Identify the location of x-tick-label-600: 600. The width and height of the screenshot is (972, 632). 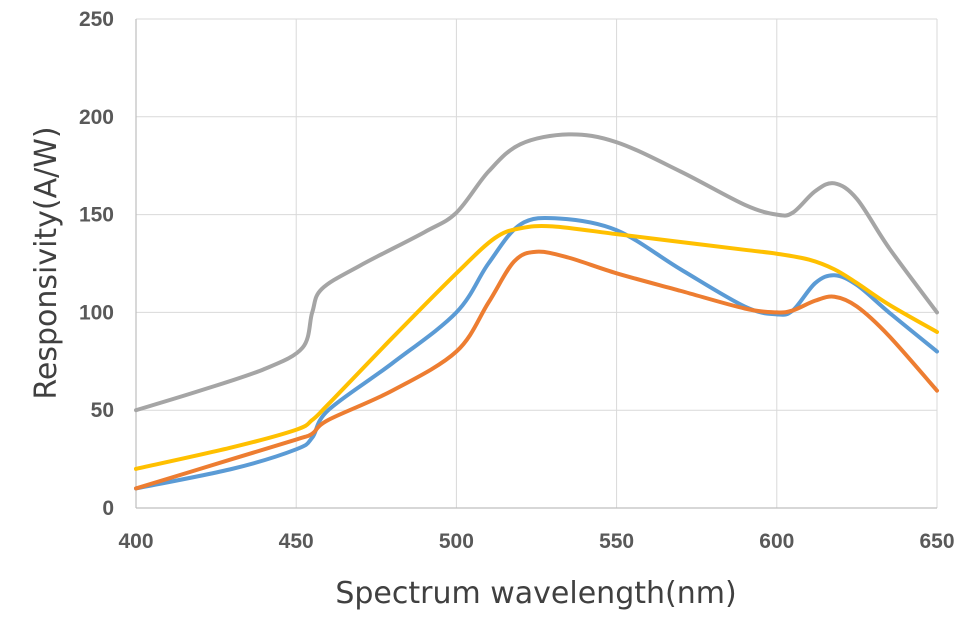
(776, 541).